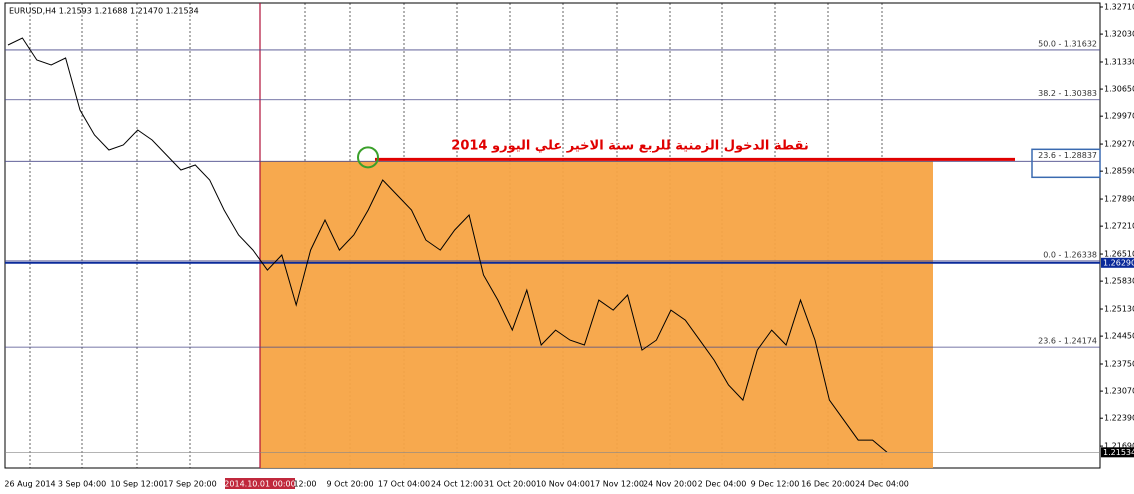  I want to click on last-price-label: 1.21534, so click(1118, 452).